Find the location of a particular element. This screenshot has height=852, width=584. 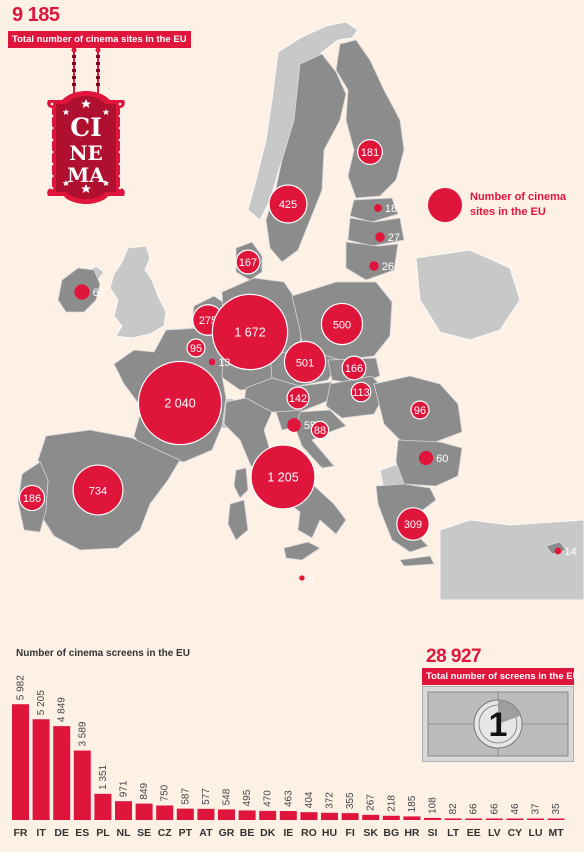

site-bubble-label: 26 is located at coordinates (388, 267).